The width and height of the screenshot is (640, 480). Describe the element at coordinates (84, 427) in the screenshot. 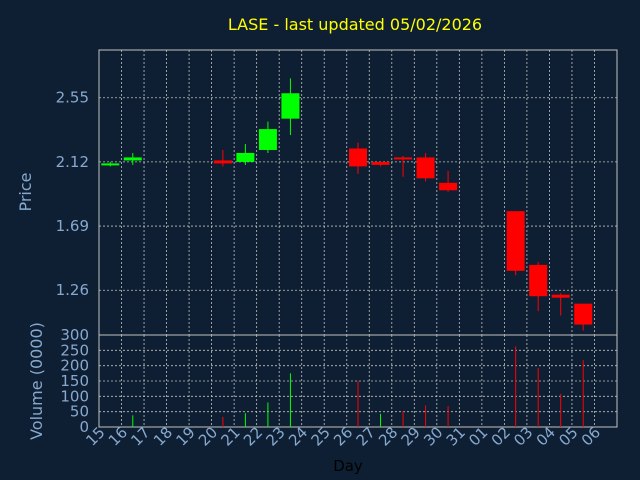

I see `volume-tick-label: 0` at that location.